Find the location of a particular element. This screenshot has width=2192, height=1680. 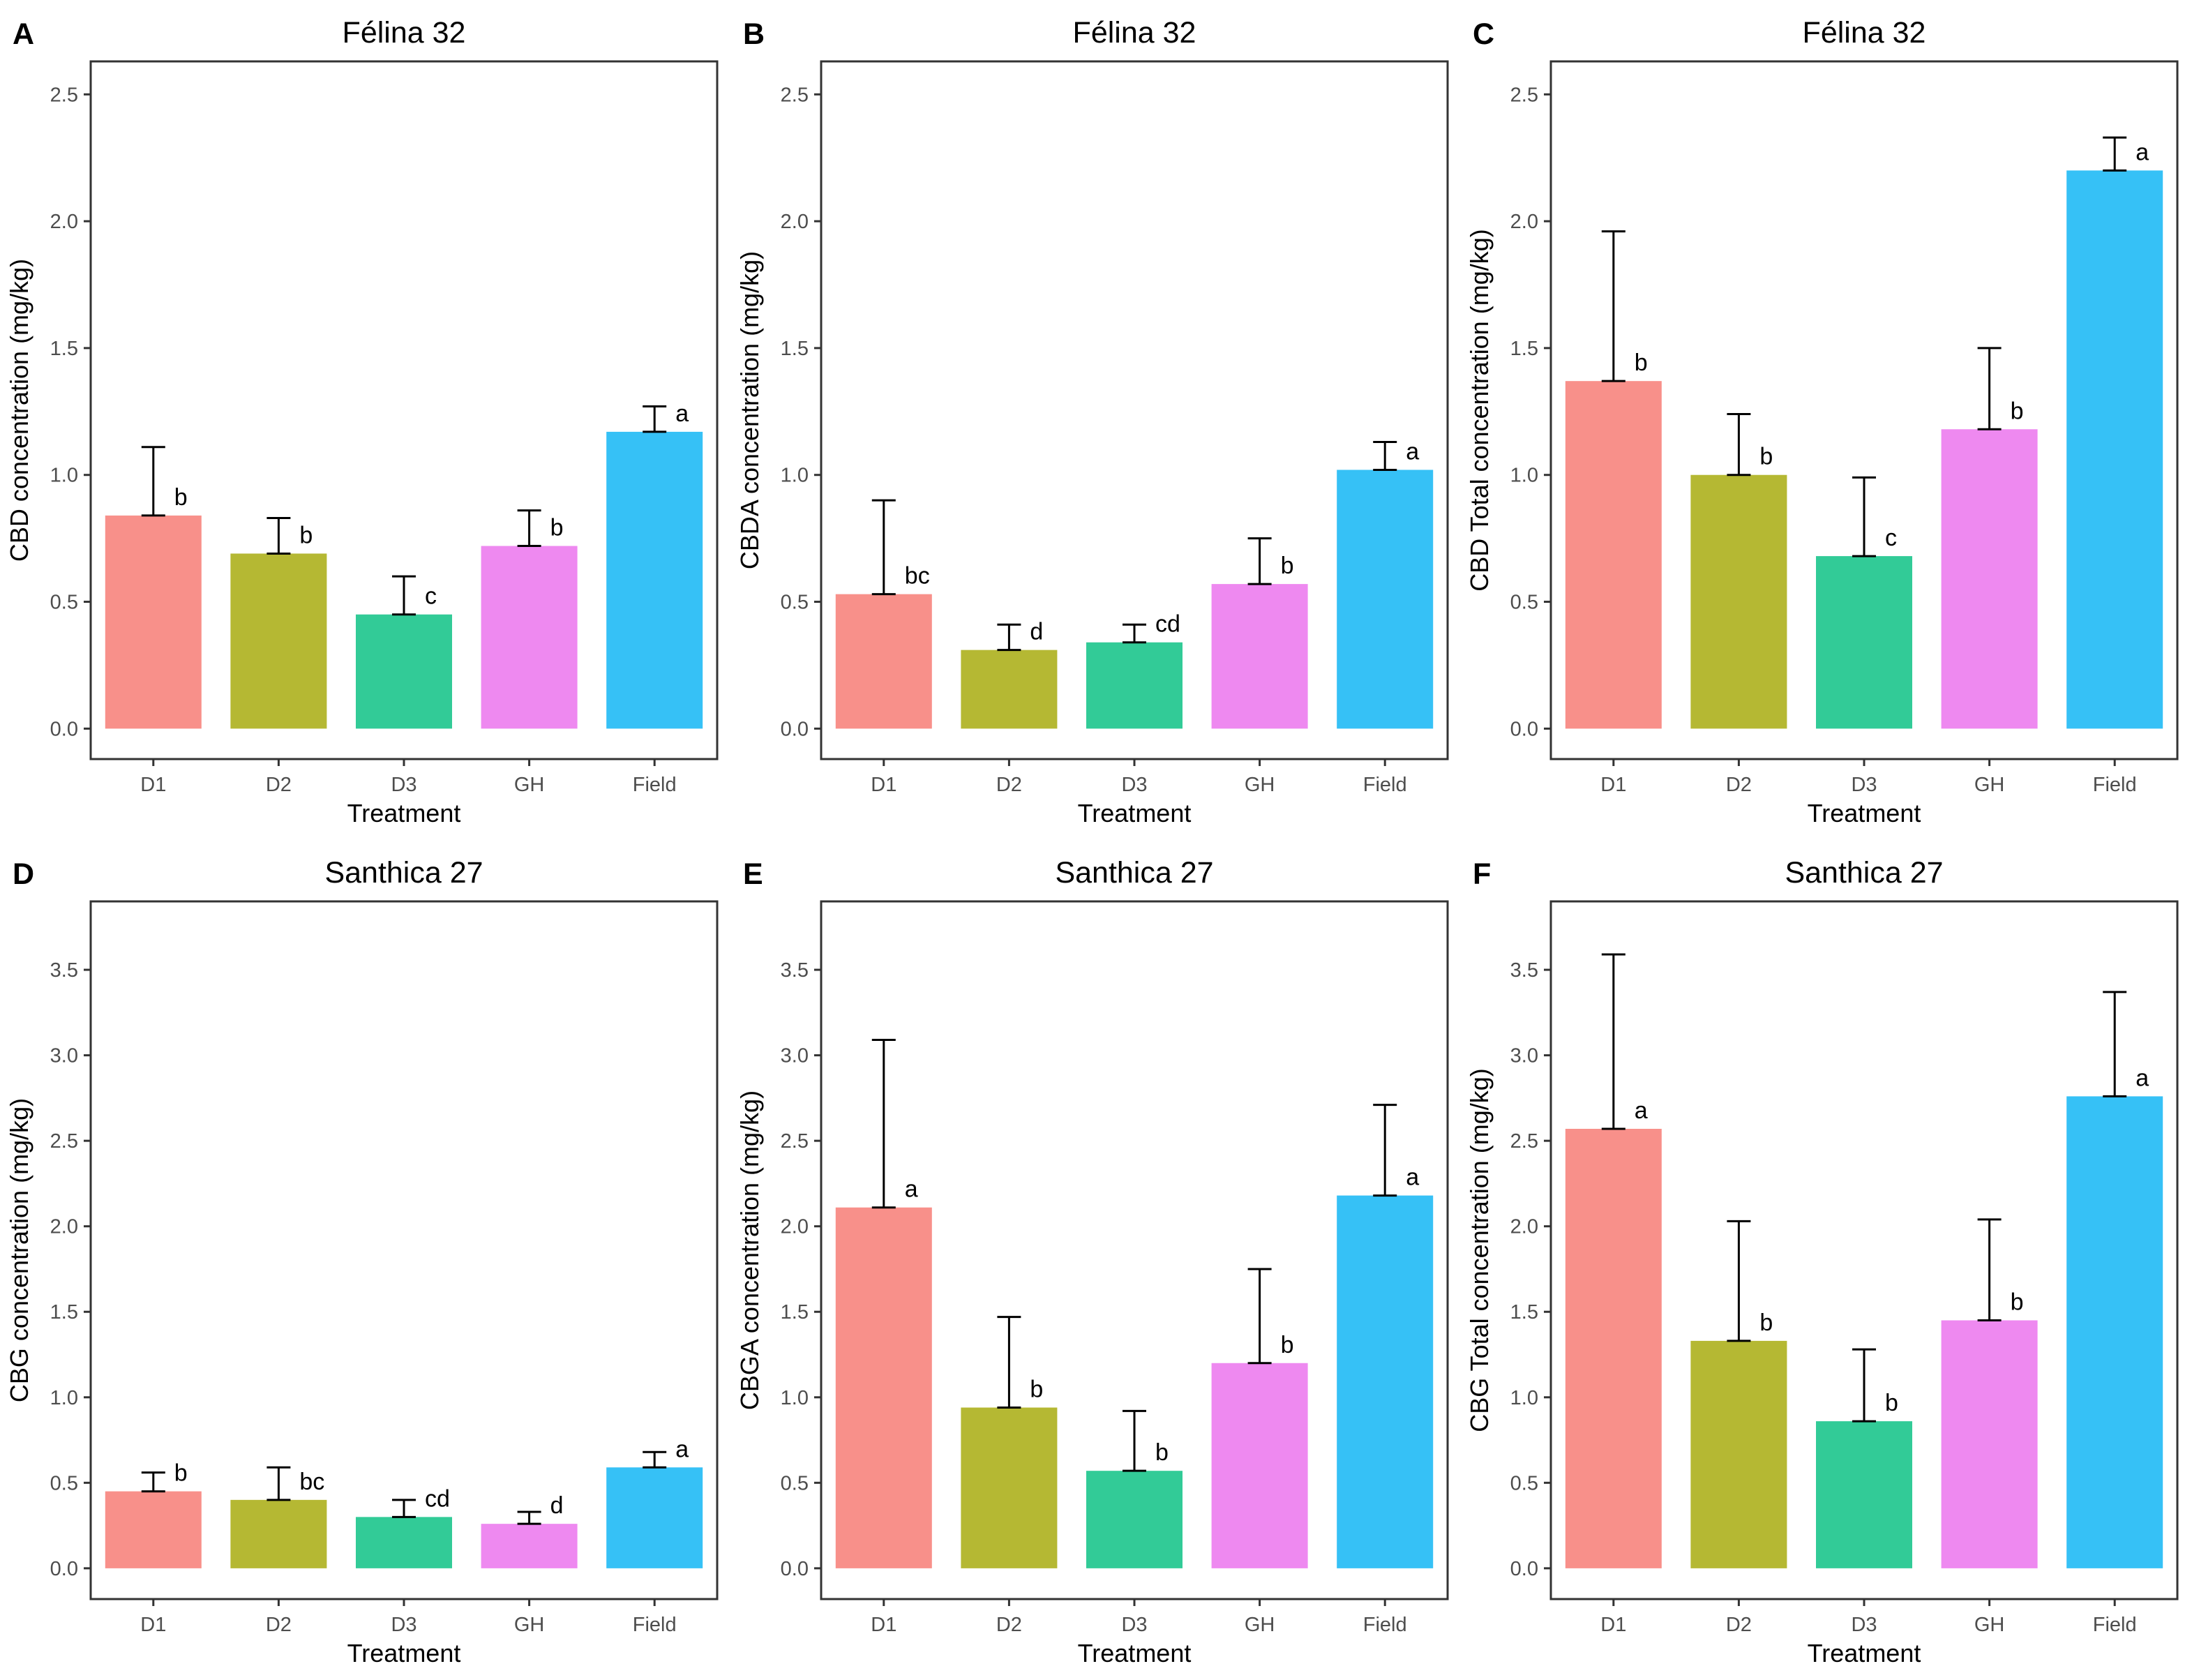

panel-letter: A is located at coordinates (23, 34).